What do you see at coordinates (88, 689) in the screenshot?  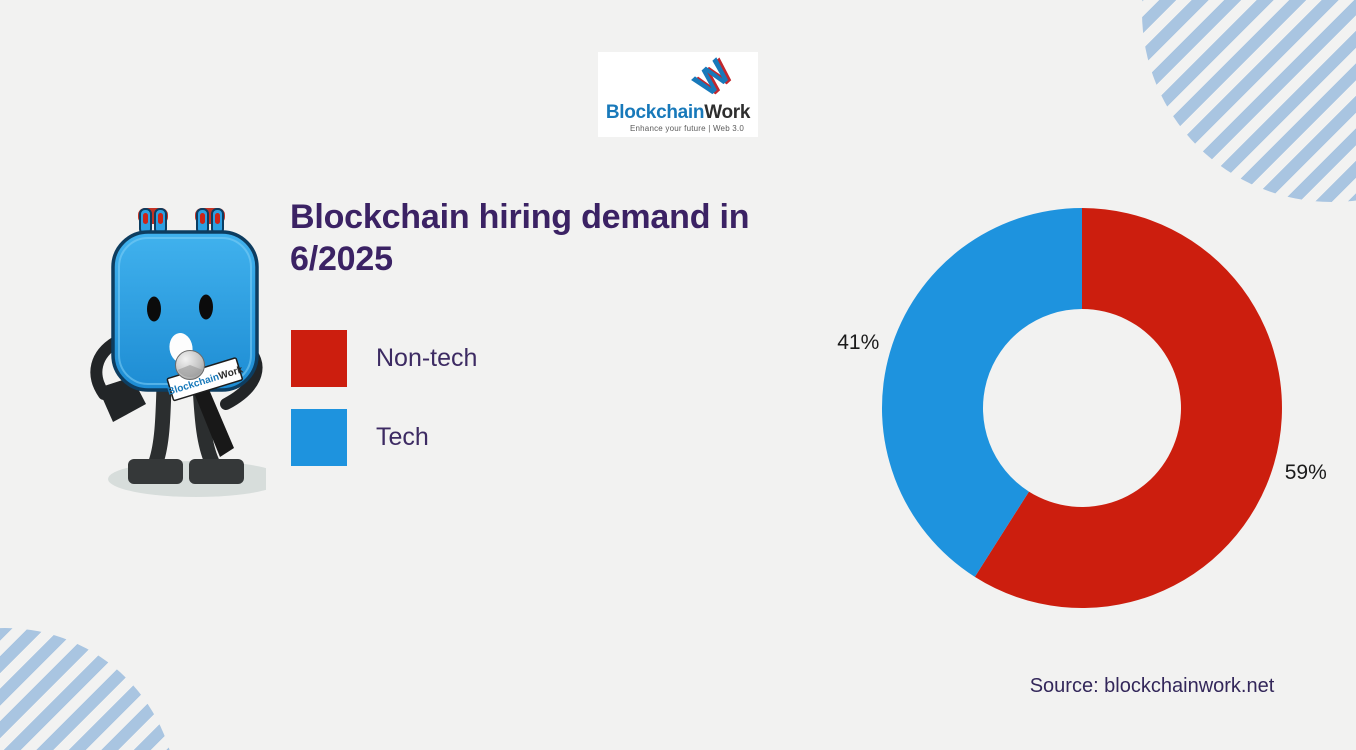 I see `striped-circle-bottom-left` at bounding box center [88, 689].